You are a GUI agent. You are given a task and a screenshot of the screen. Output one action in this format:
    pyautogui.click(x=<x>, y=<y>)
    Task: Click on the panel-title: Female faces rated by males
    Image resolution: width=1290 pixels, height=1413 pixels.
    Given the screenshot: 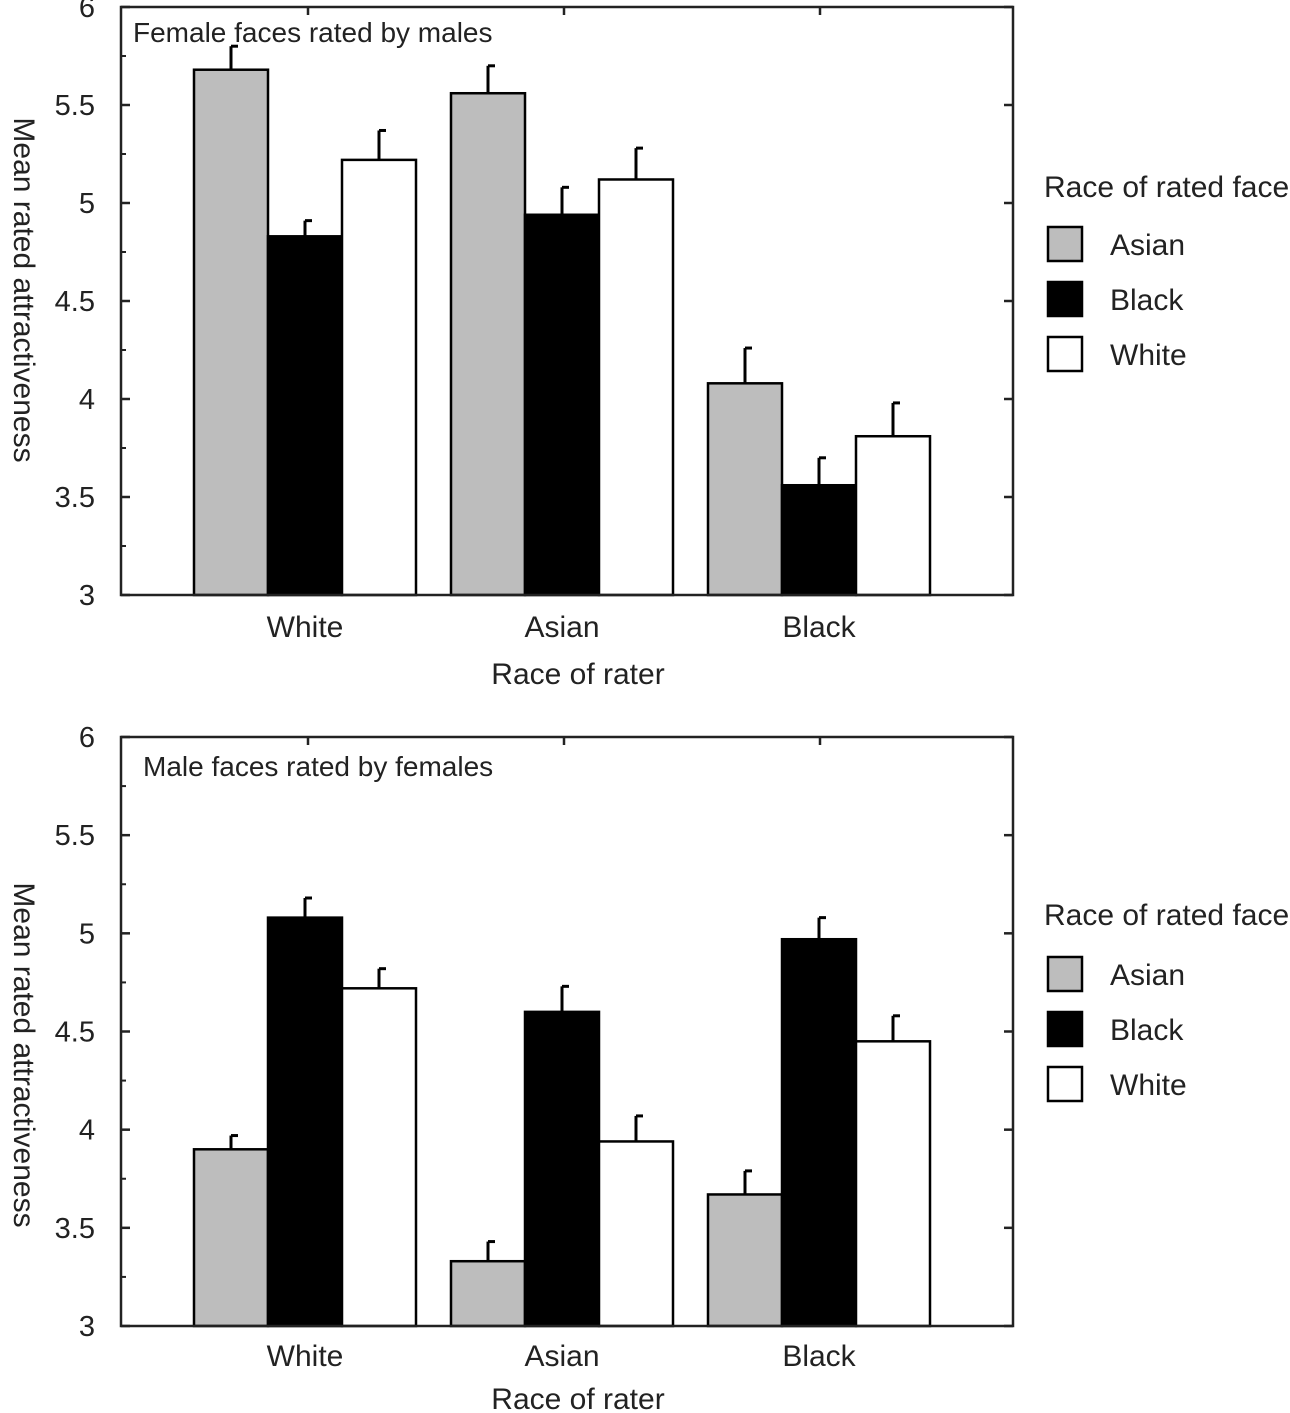 What is the action you would take?
    pyautogui.click(x=313, y=32)
    